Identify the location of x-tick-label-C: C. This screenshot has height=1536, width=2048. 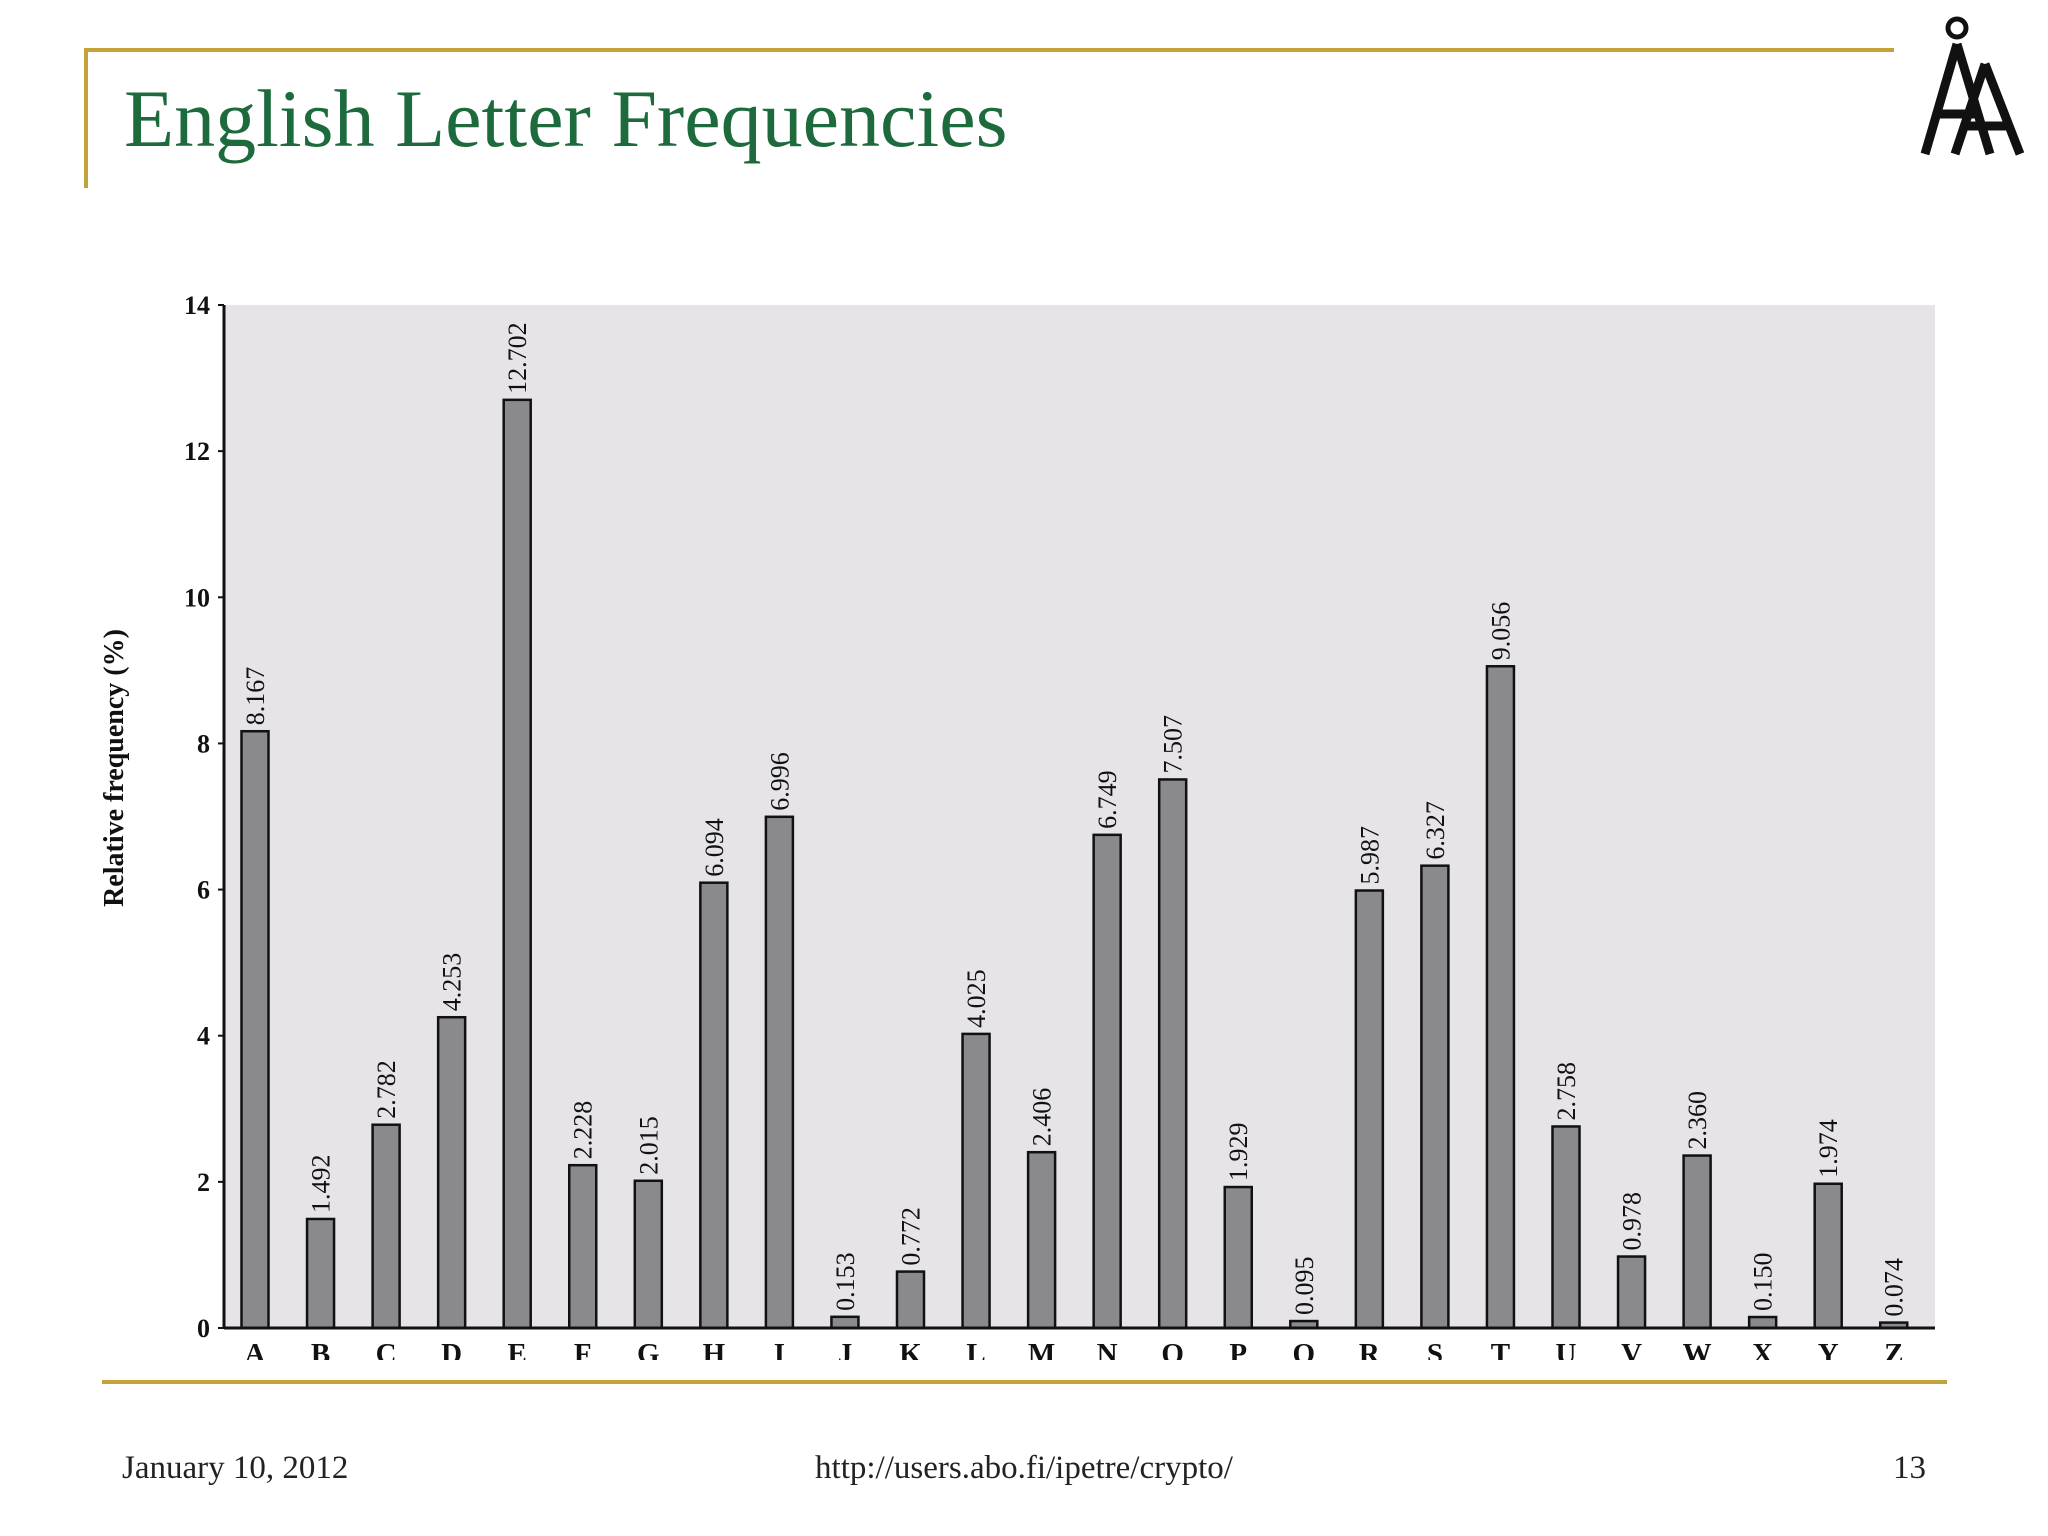
(386, 1349).